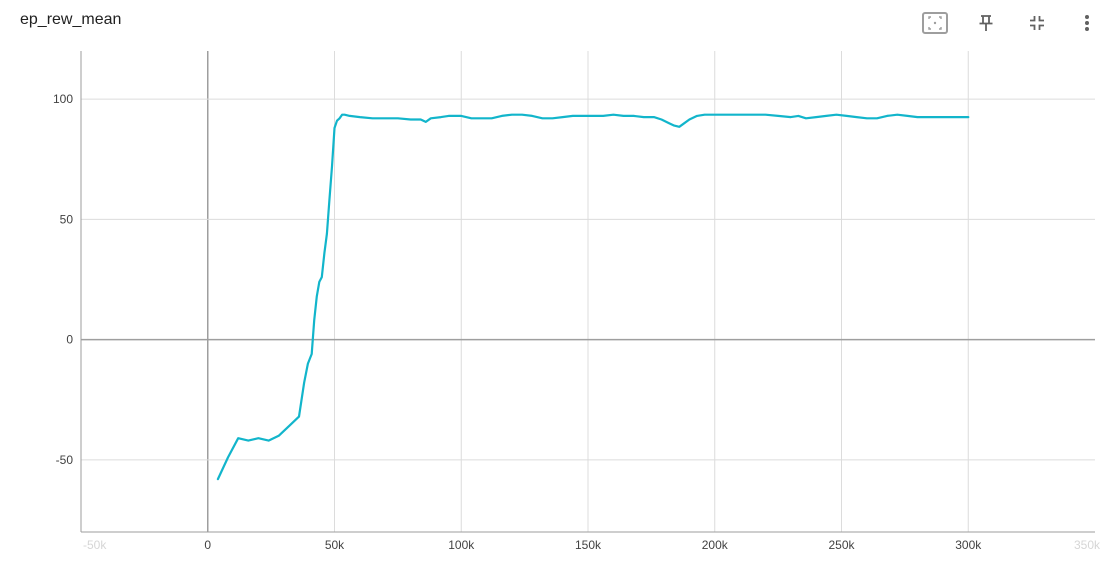 The image size is (1102, 561). Describe the element at coordinates (65, 460) in the screenshot. I see `y-tick-label: -50` at that location.